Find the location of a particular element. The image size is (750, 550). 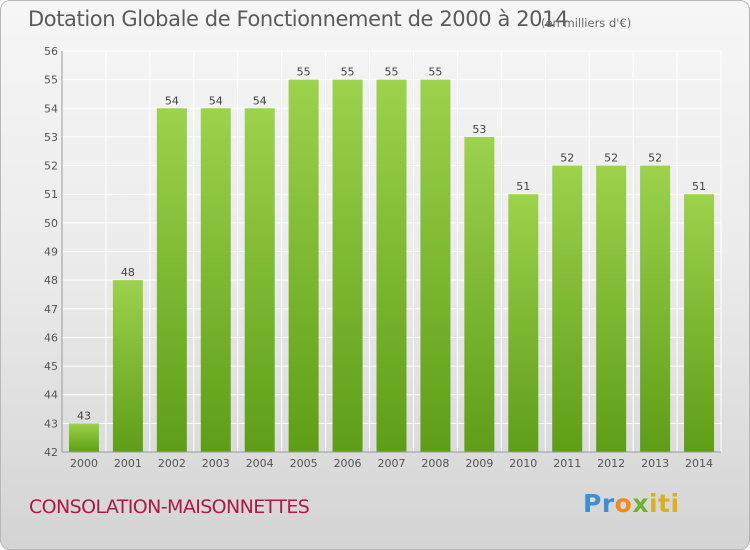

data-label: 53 is located at coordinates (479, 129).